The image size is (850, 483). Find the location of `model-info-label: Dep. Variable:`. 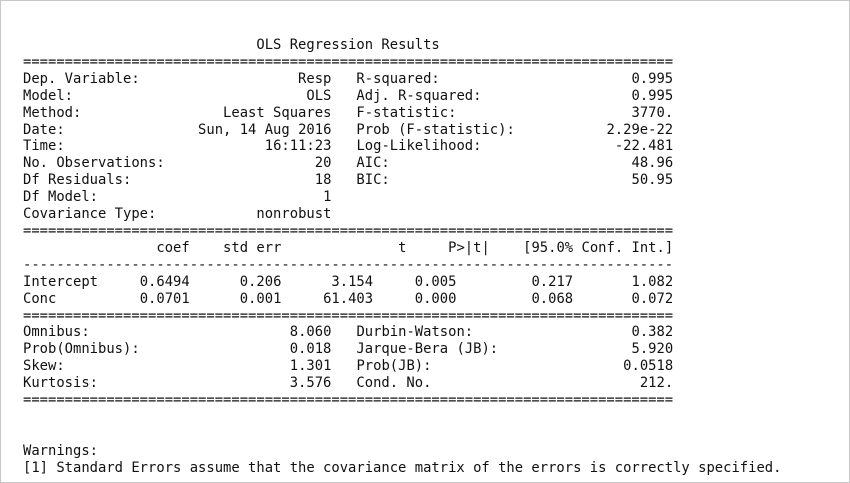

model-info-label: Dep. Variable: is located at coordinates (81, 78).